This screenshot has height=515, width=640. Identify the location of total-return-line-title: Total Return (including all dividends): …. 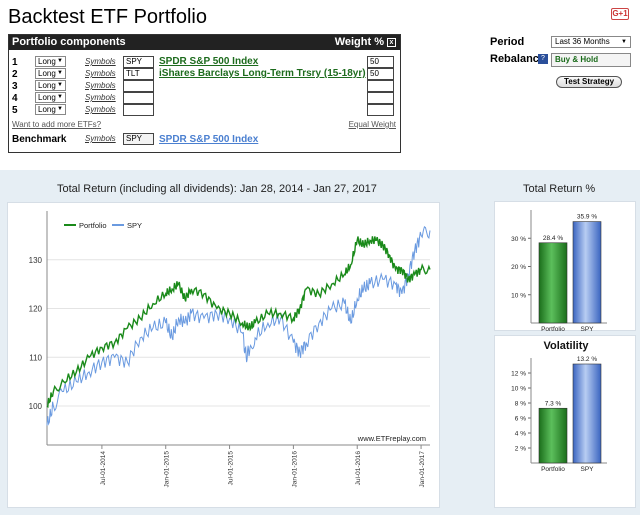
(217, 189).